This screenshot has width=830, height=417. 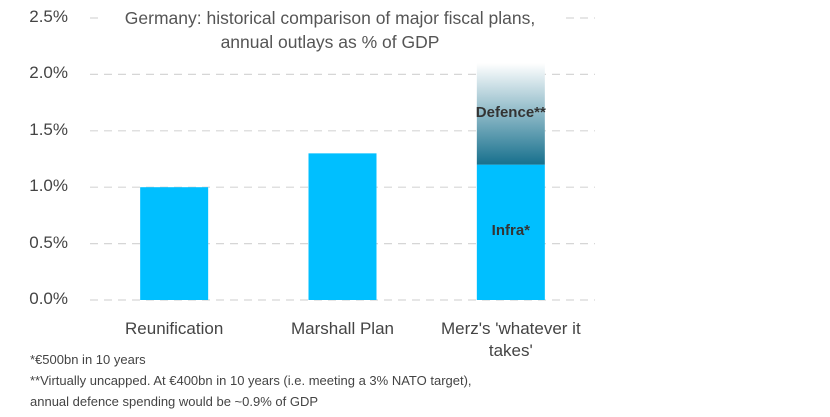 I want to click on y-tick-label: 2.5%, so click(x=48, y=16).